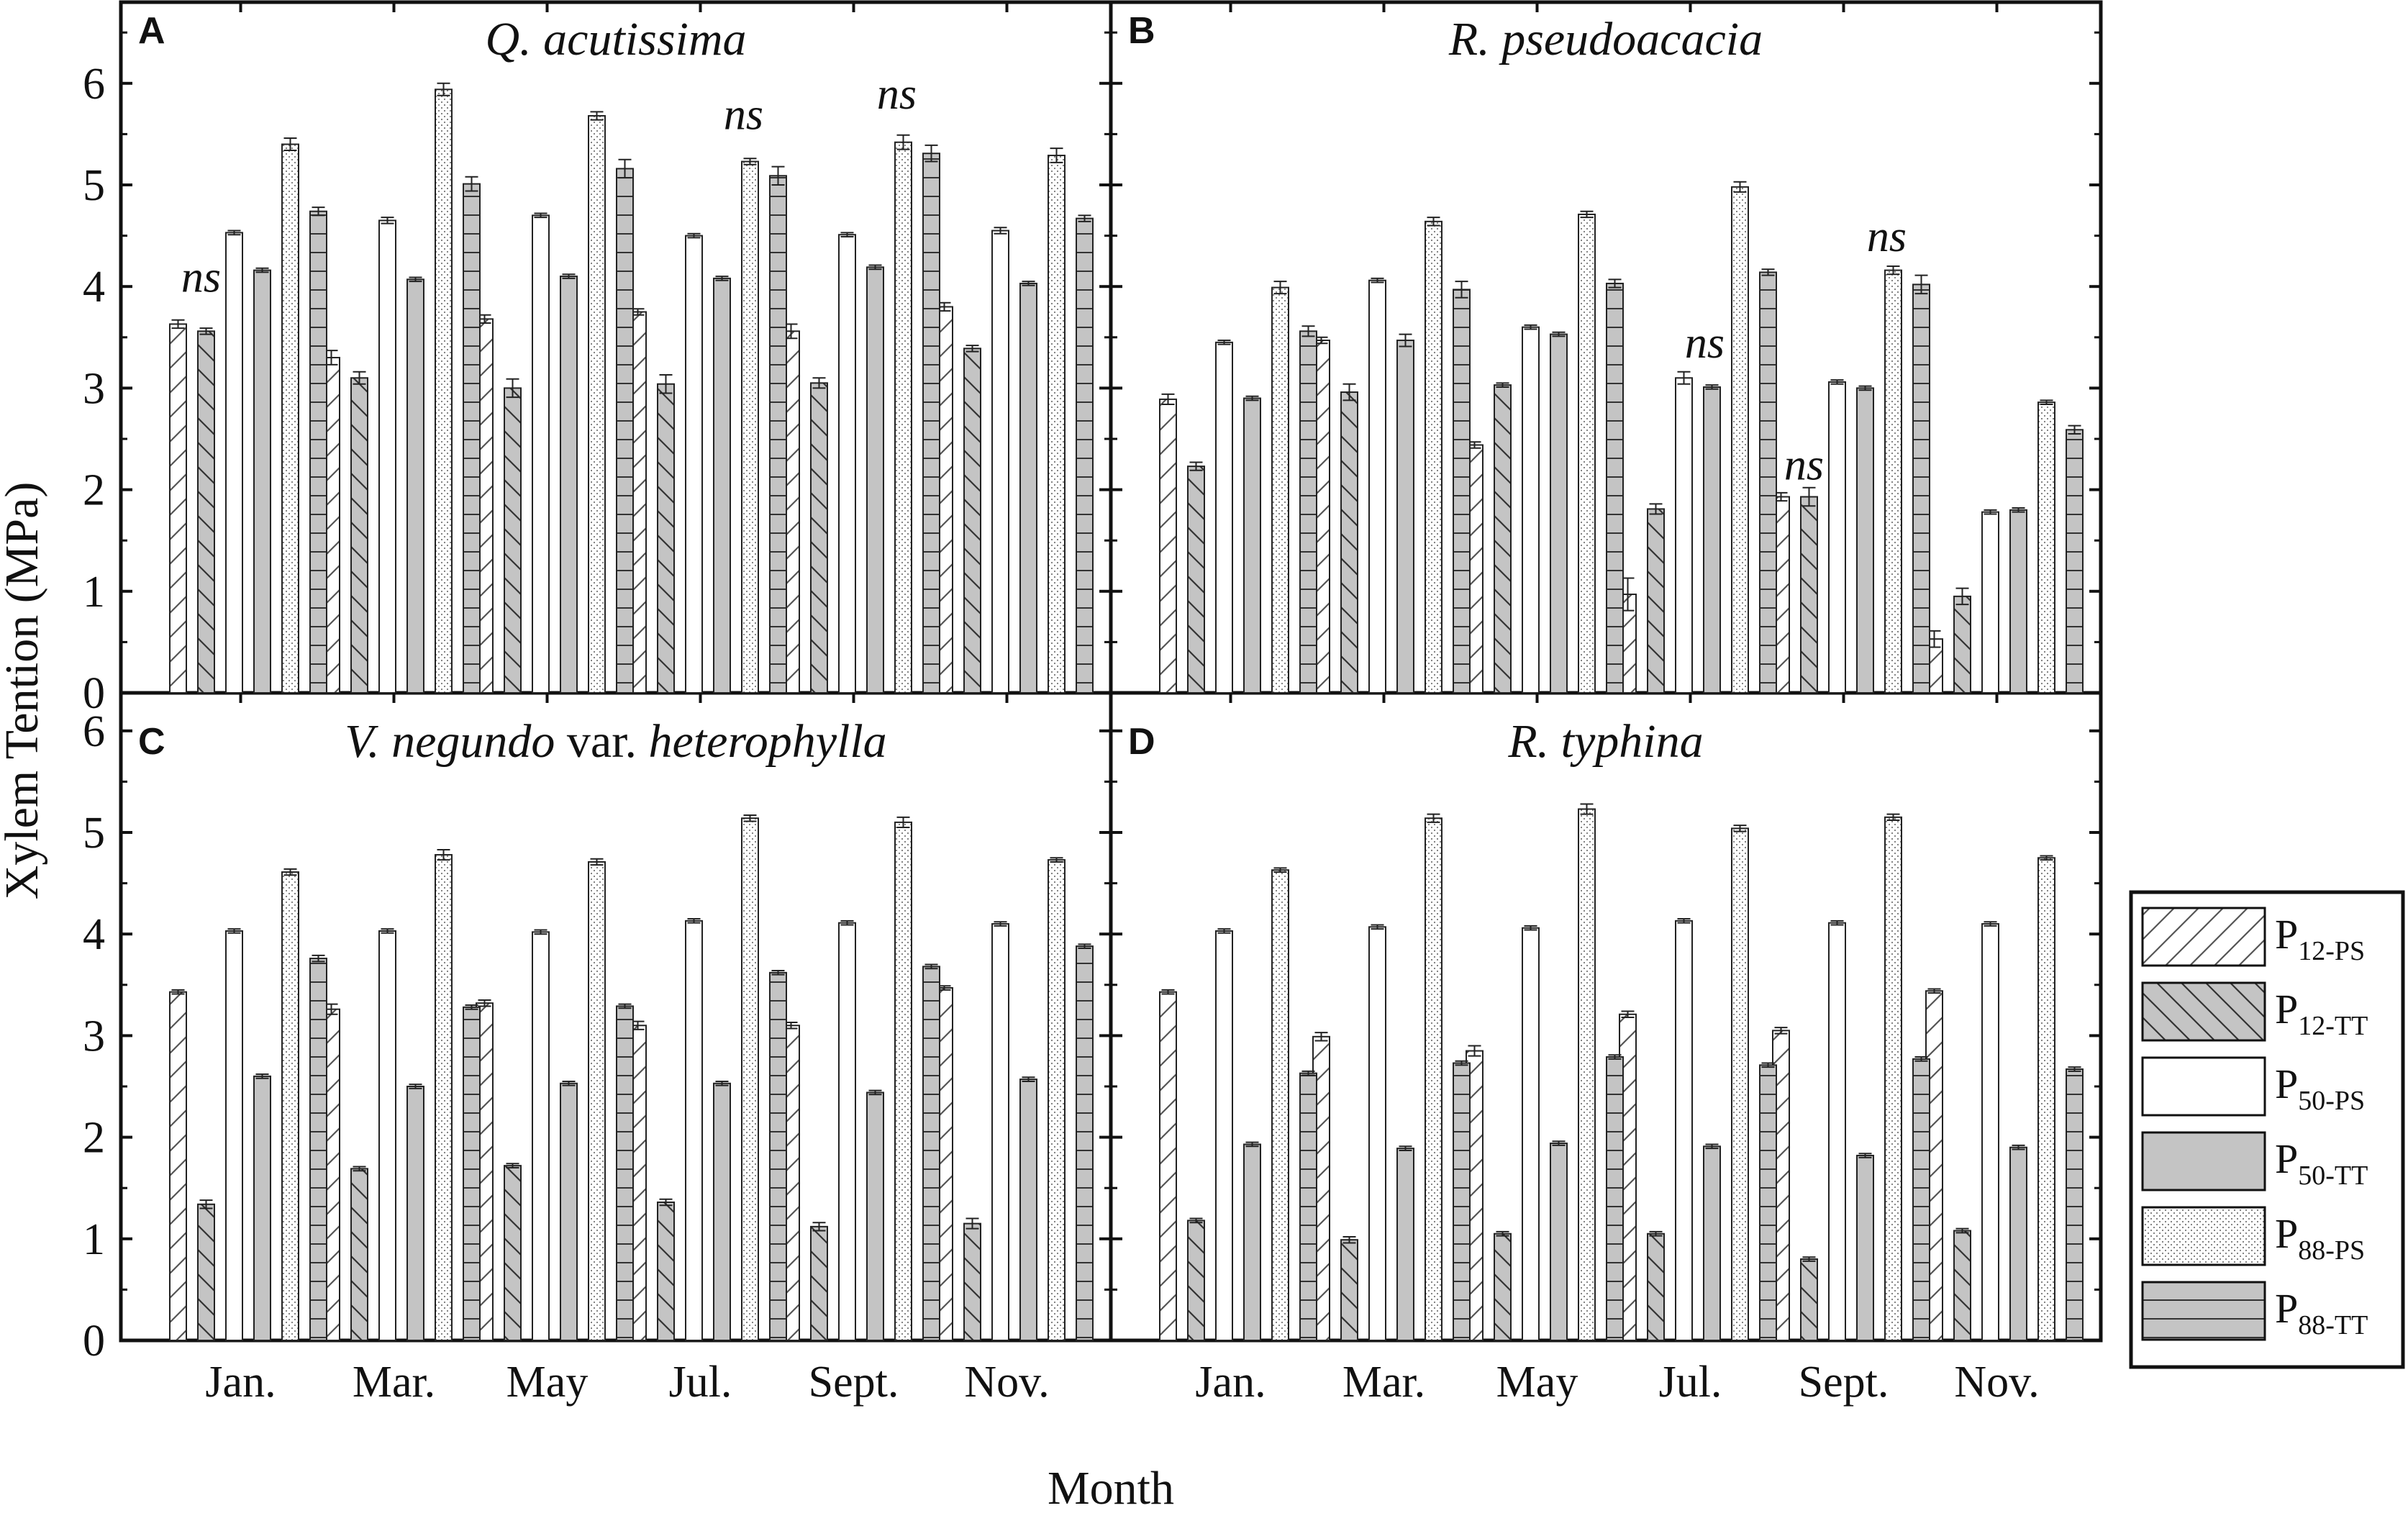 Image resolution: width=2408 pixels, height=1521 pixels. Describe the element at coordinates (94, 388) in the screenshot. I see `y-tick-label: 3` at that location.